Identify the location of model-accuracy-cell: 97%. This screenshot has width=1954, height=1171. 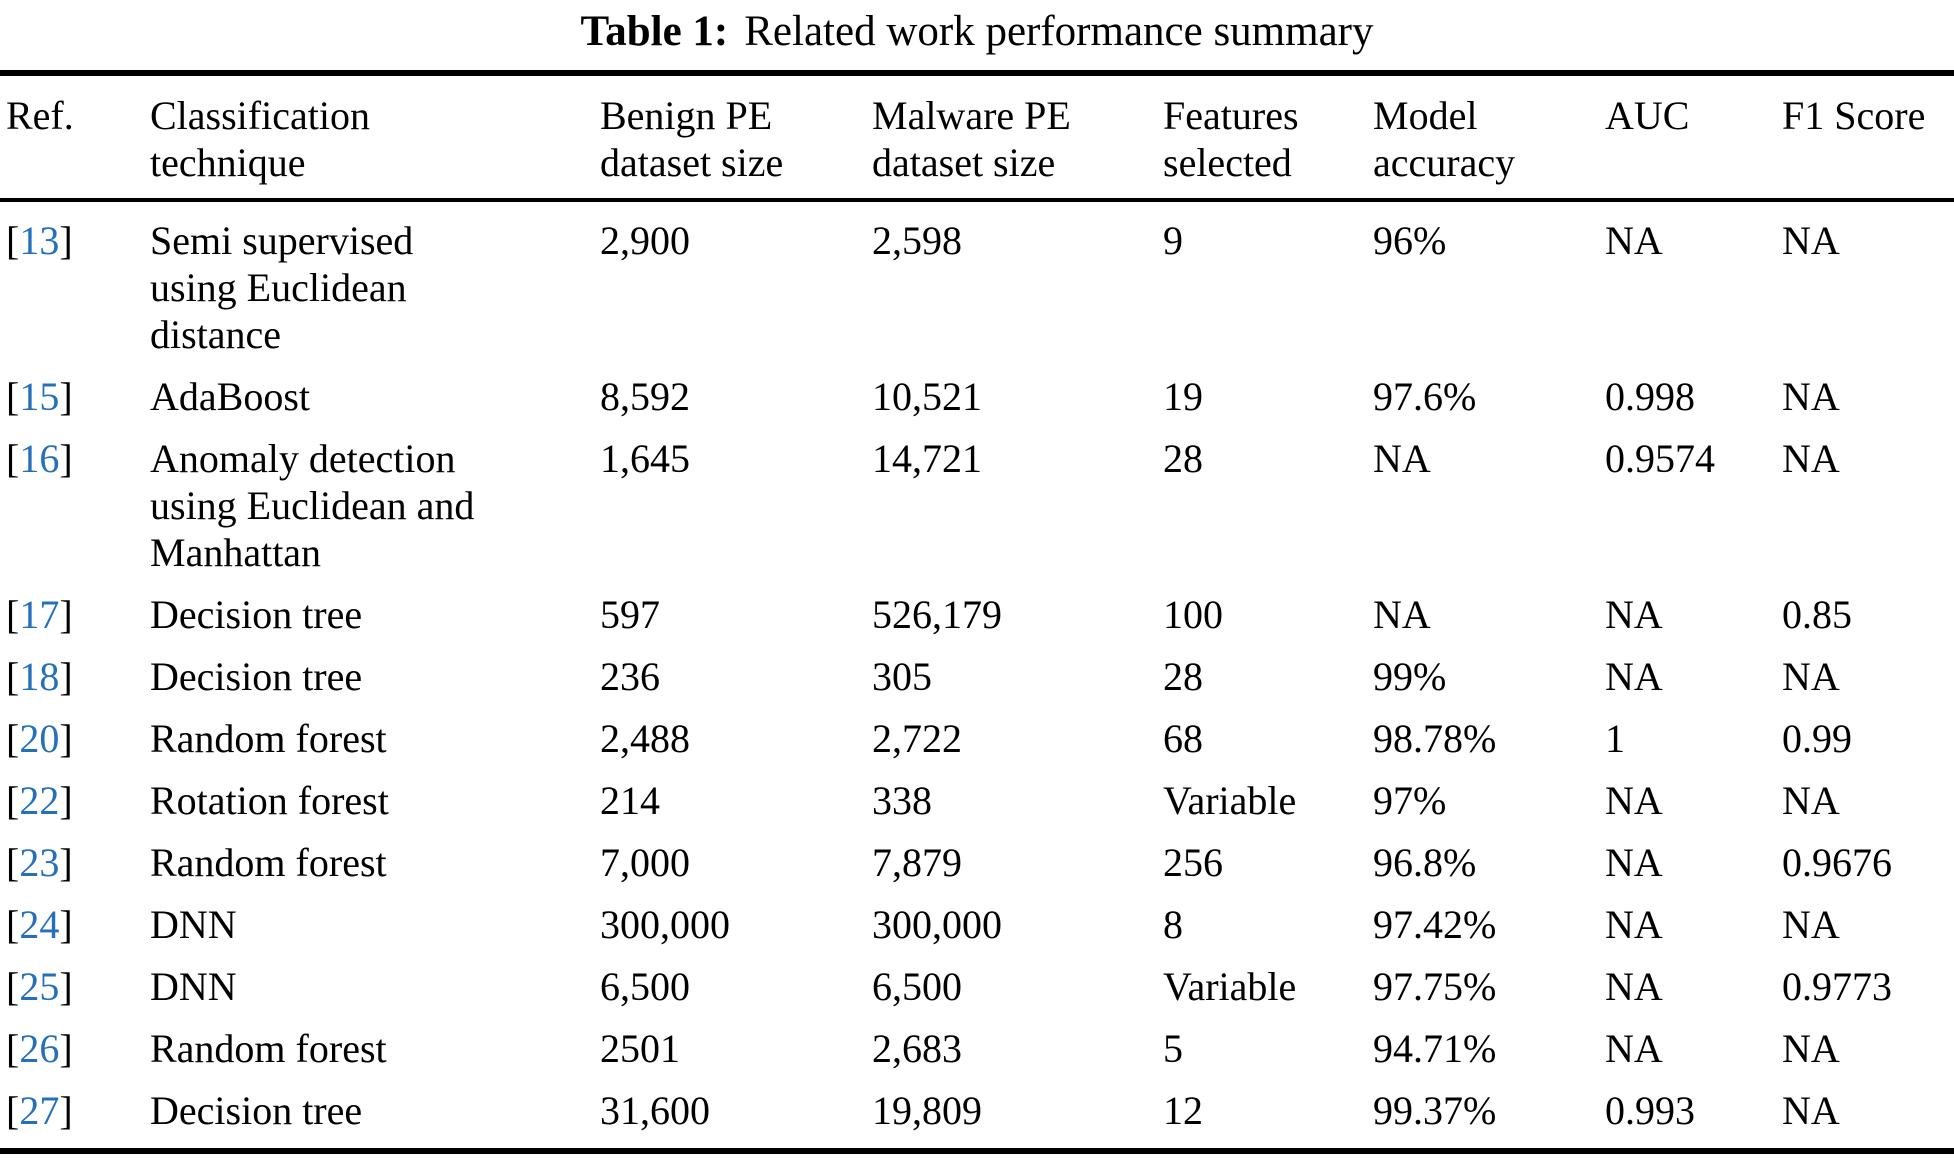
(1410, 800).